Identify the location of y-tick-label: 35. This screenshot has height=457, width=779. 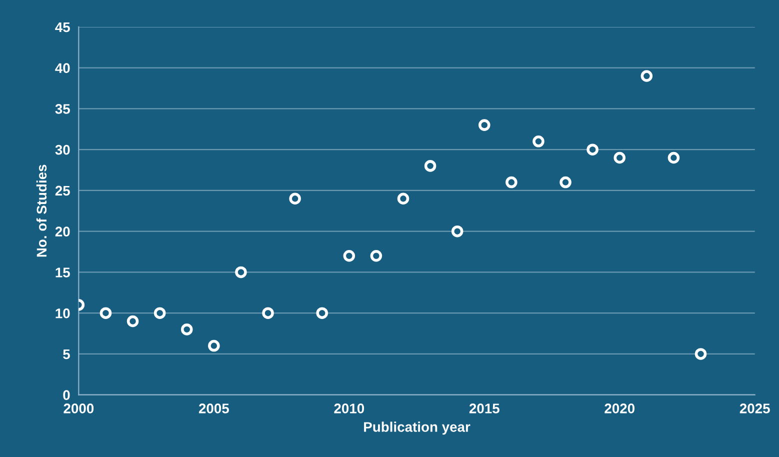
(62, 109).